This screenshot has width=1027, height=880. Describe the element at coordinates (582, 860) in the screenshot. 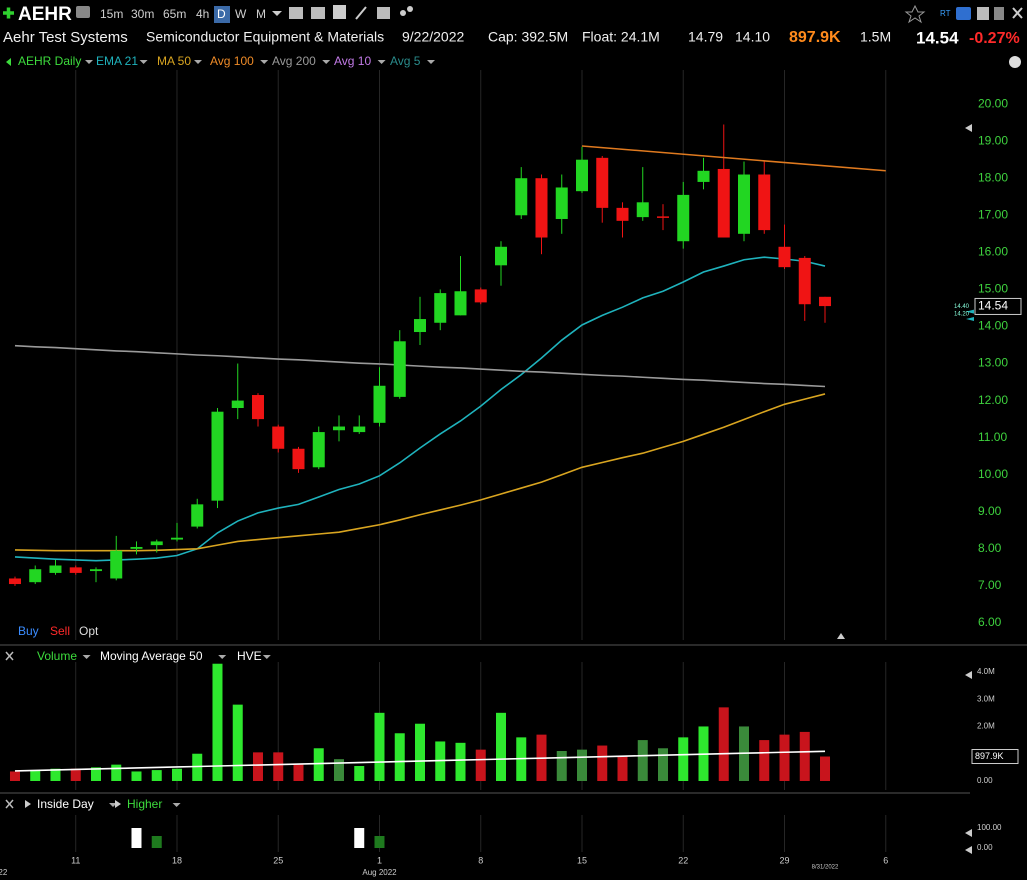

I see `x-tick-label: 15` at that location.